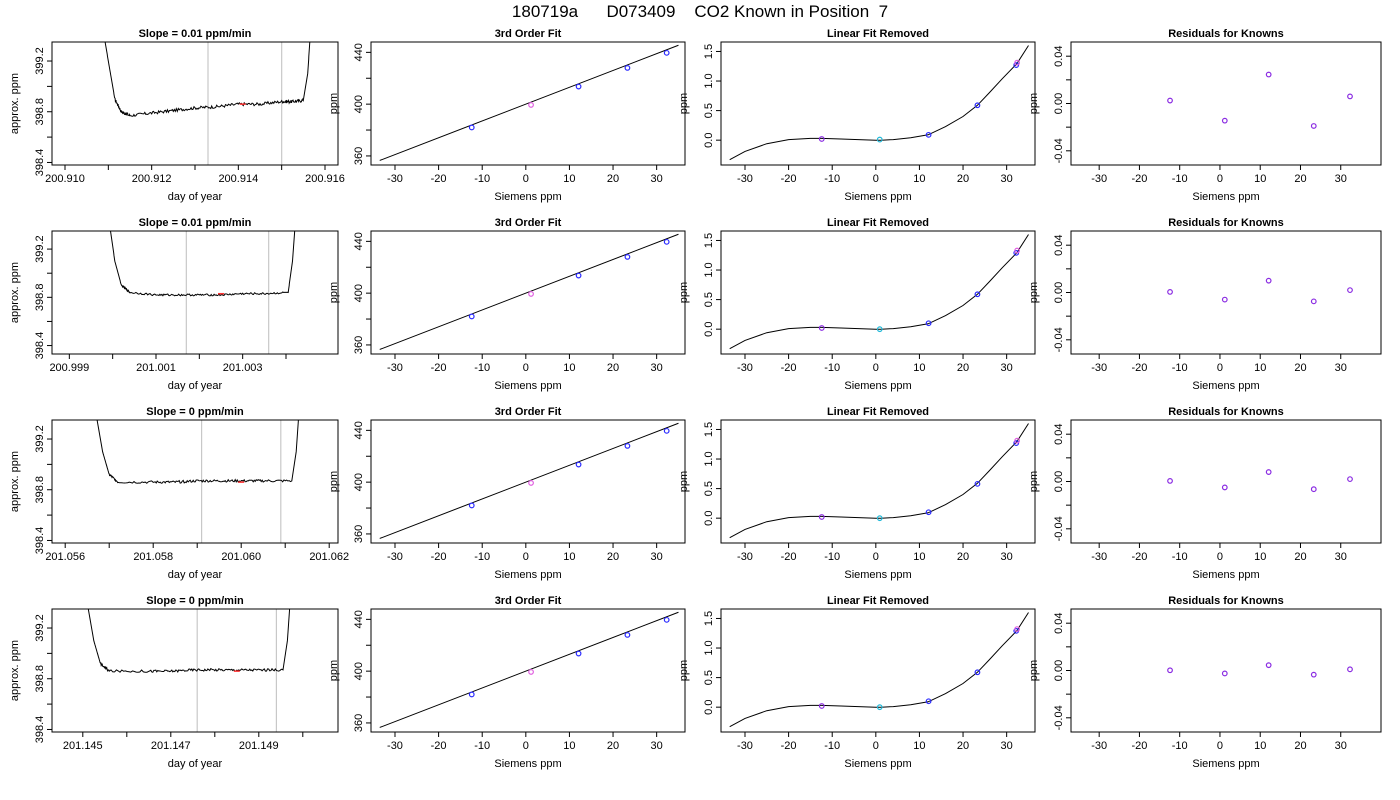  What do you see at coordinates (1059, 292) in the screenshot?
I see `y-tick-label: 0.00` at bounding box center [1059, 292].